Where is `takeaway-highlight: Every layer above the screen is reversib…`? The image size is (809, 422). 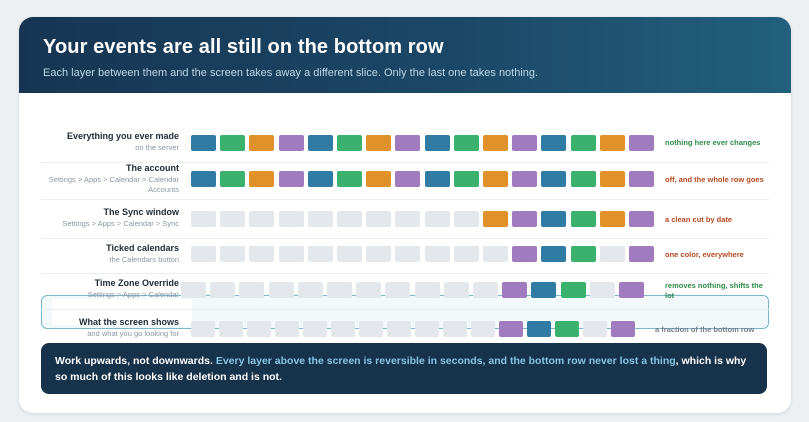 takeaway-highlight: Every layer above the screen is reversib… is located at coordinates (445, 361).